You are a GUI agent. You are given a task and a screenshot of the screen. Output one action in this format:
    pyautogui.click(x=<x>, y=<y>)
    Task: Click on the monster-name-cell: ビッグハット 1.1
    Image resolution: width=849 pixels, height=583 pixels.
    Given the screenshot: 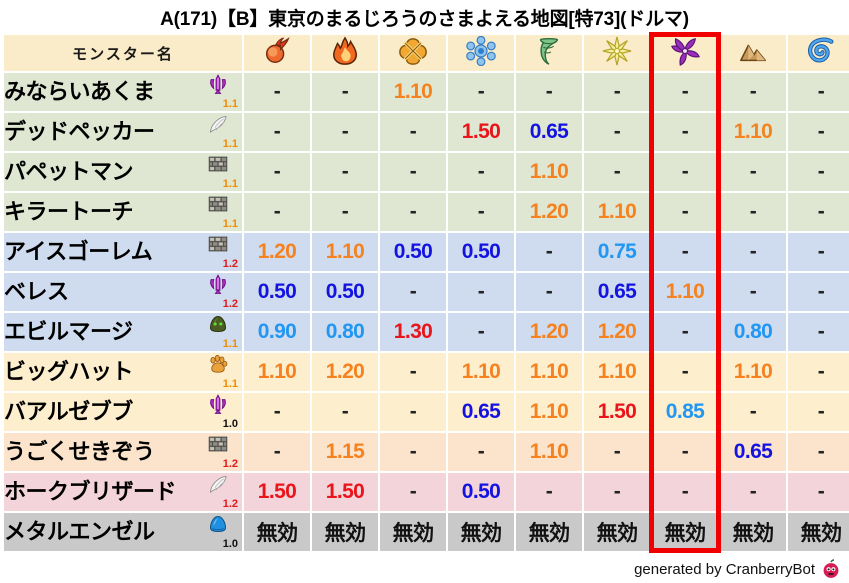 What is the action you would take?
    pyautogui.click(x=123, y=372)
    